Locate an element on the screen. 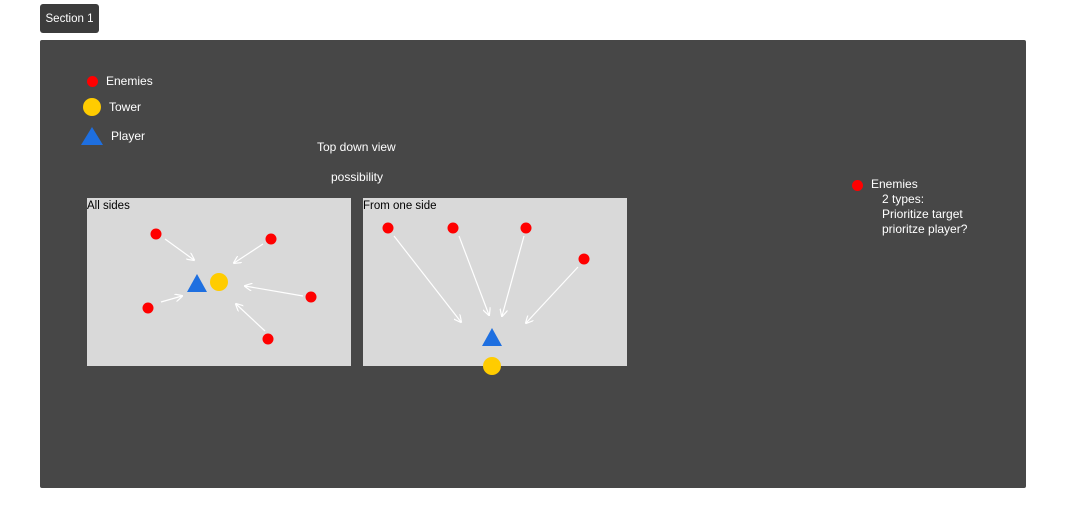 This screenshot has width=1066, height=528. section-tab-label: Section 1 is located at coordinates (69, 18).